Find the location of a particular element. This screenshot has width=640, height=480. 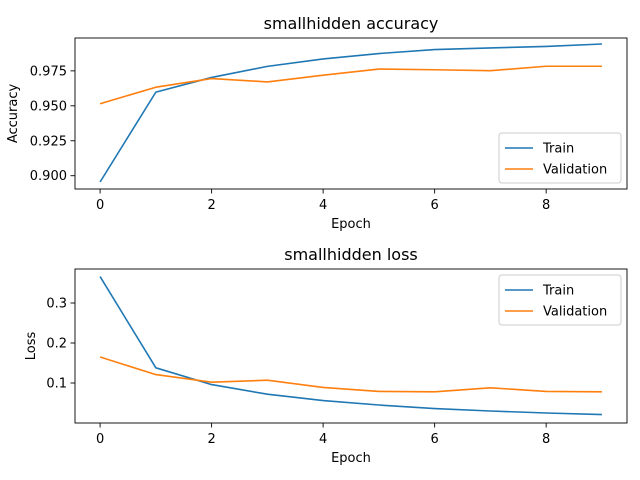

loss-series-line-validation is located at coordinates (350, 374).